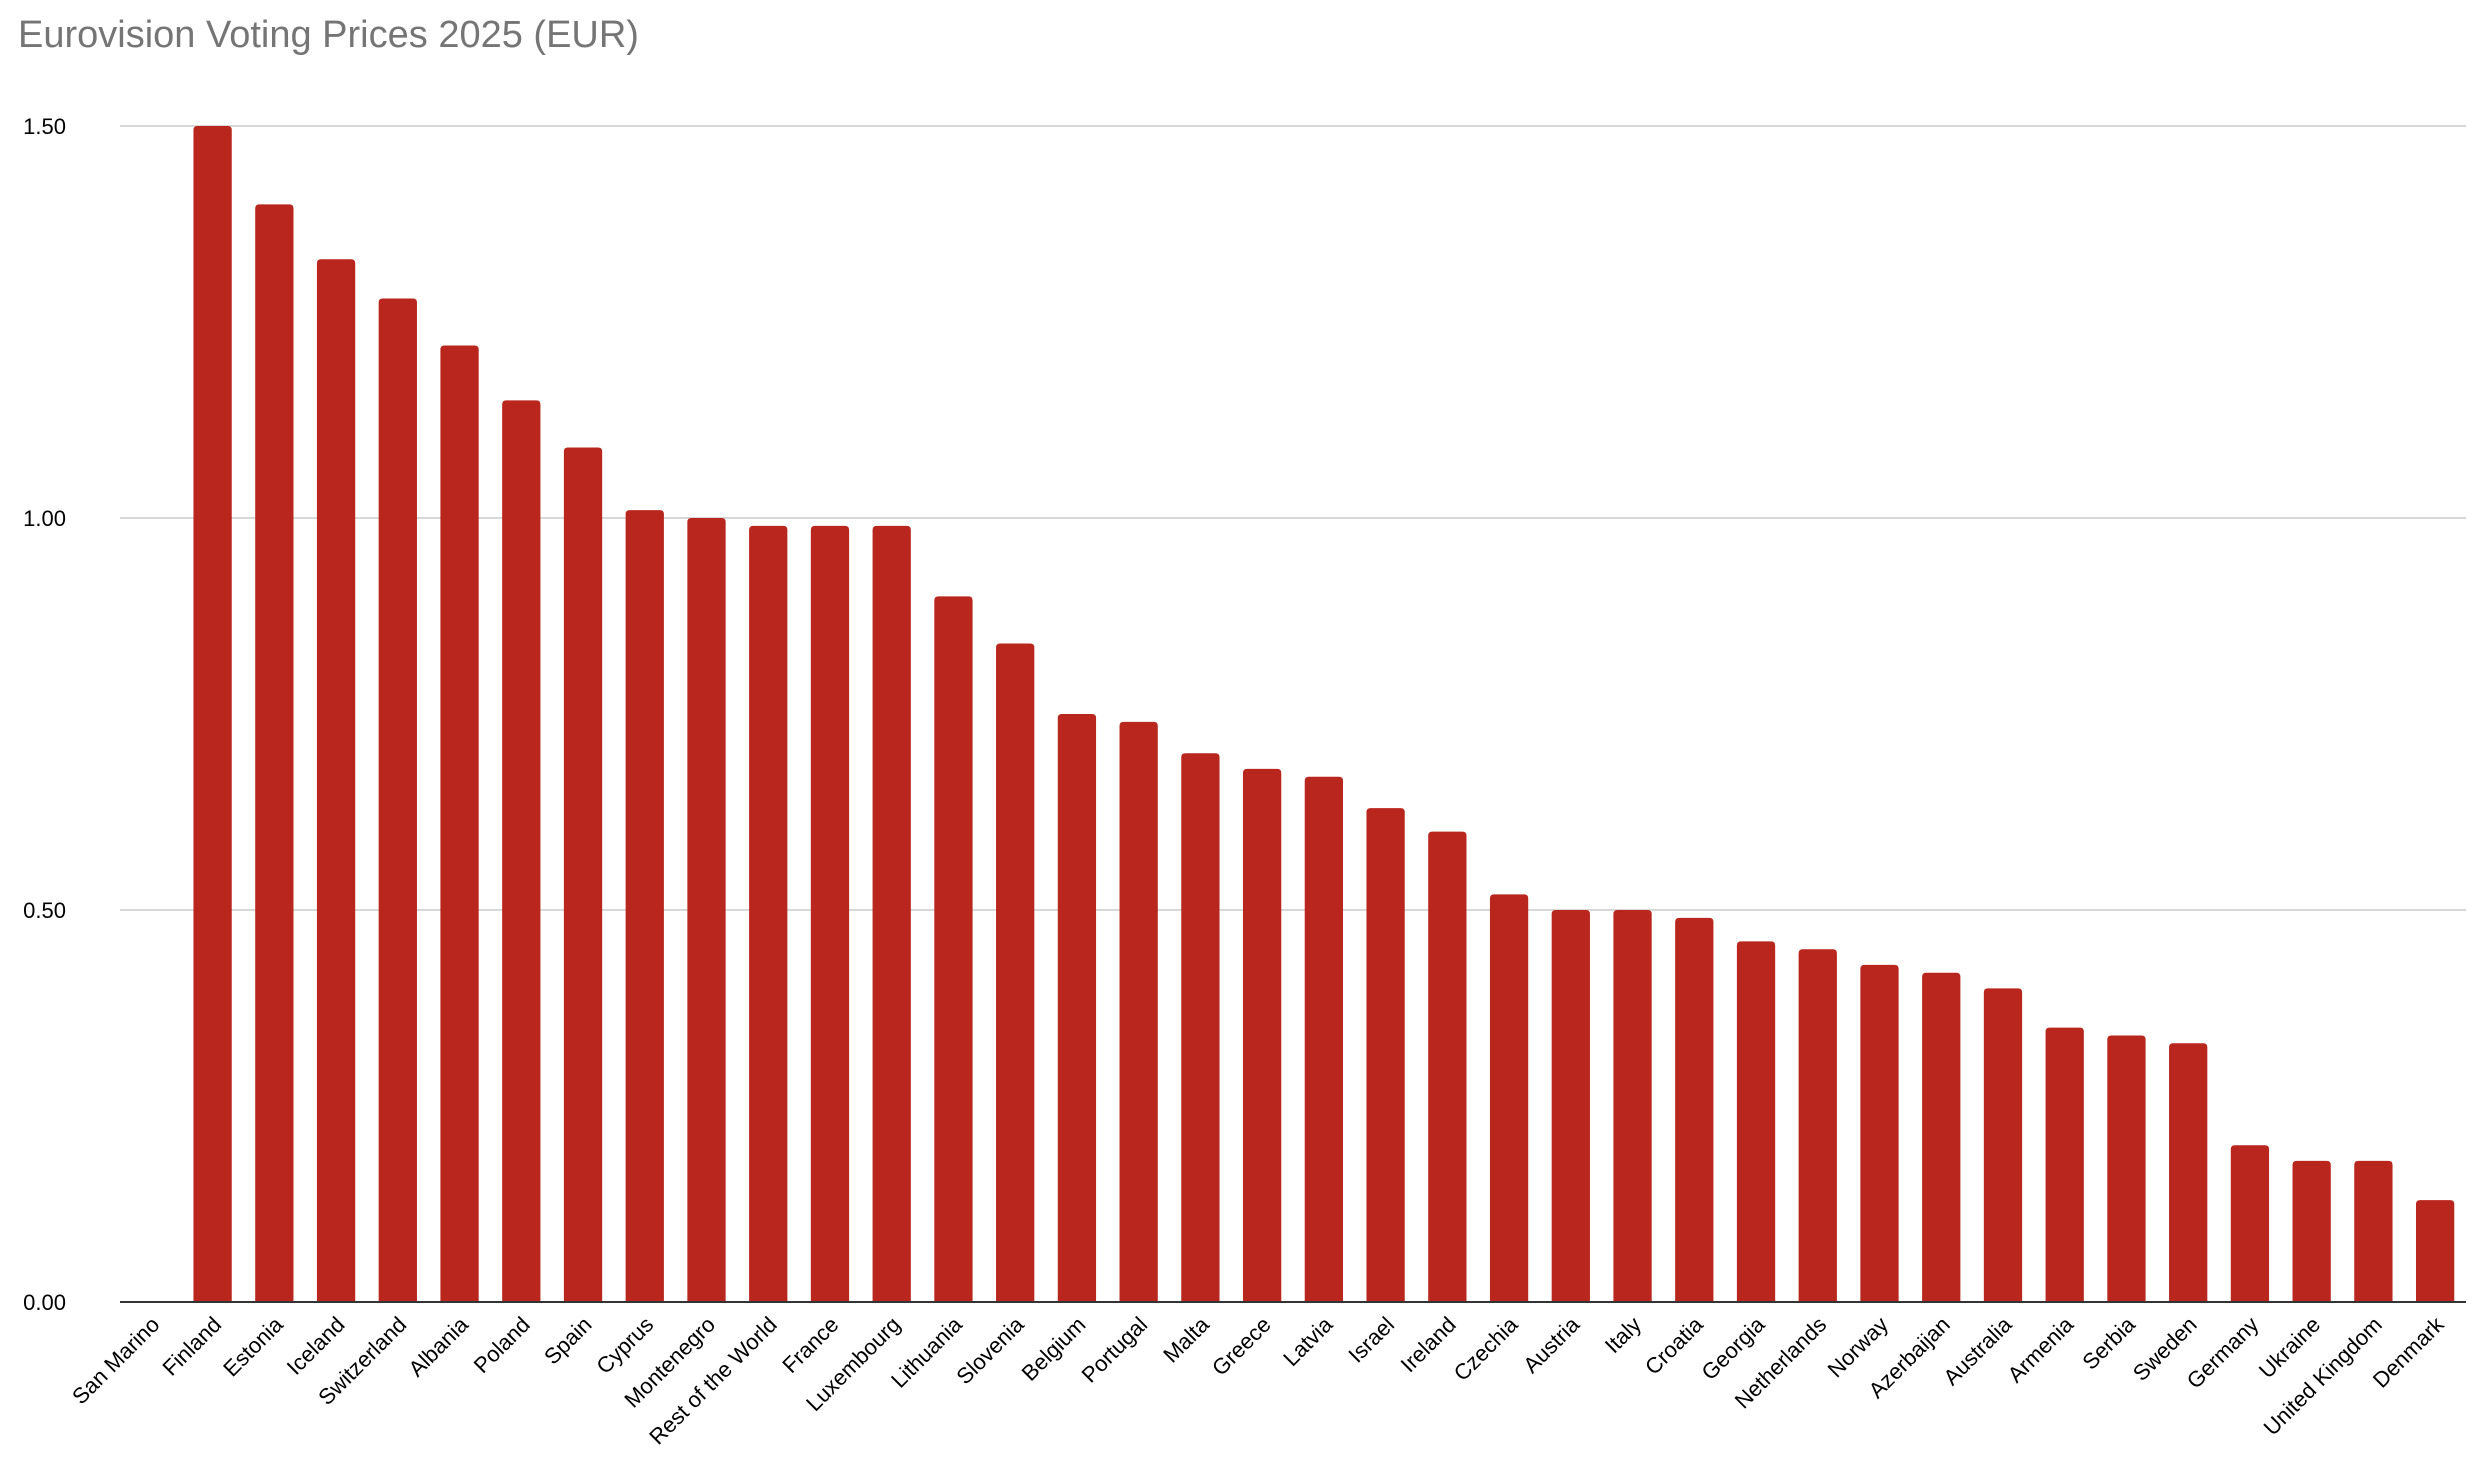  I want to click on bar-rest-of-the-world, so click(768, 913).